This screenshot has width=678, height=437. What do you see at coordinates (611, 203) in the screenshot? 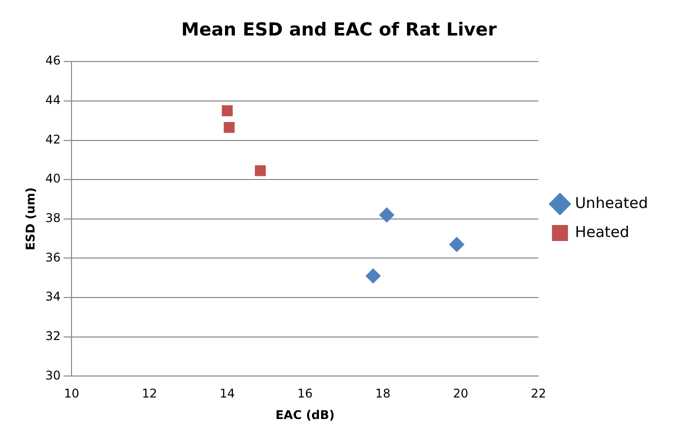
I see `legend-label: Unheated` at bounding box center [611, 203].